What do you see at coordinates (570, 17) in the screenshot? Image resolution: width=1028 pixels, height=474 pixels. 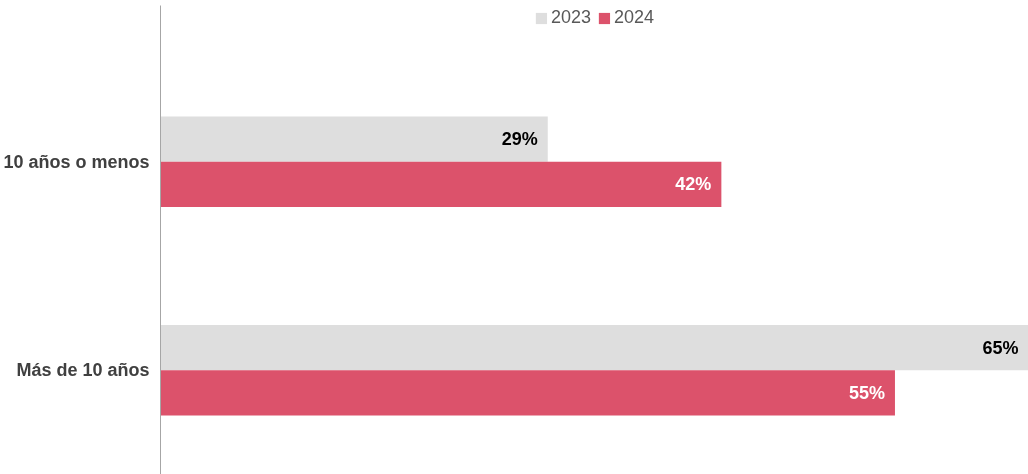 I see `legend-label: 2023` at bounding box center [570, 17].